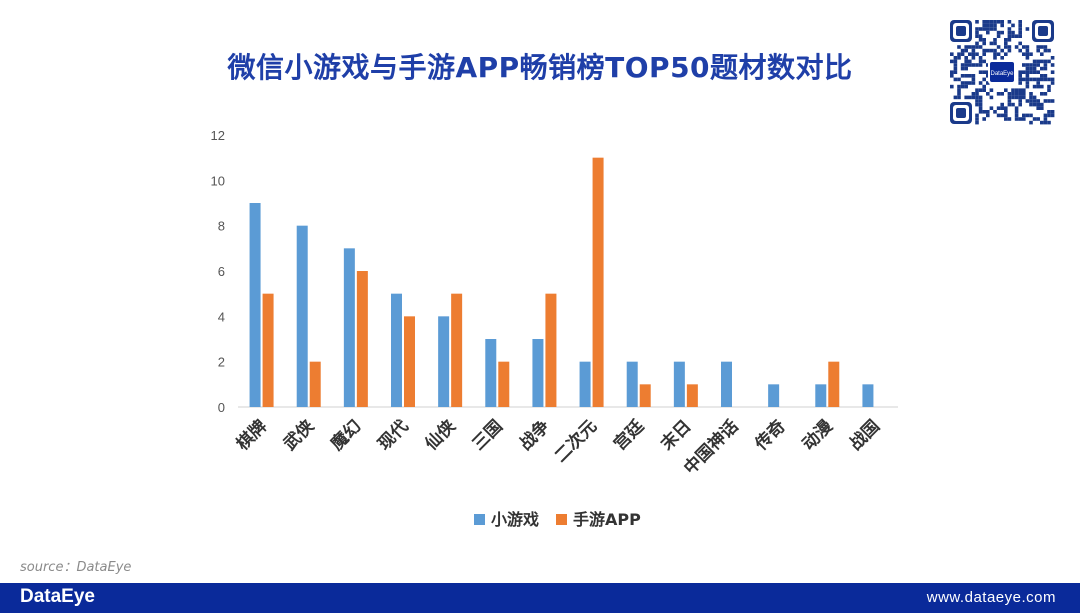 The height and width of the screenshot is (613, 1080). Describe the element at coordinates (991, 597) in the screenshot. I see `footer-url: www.dataeye.com` at that location.